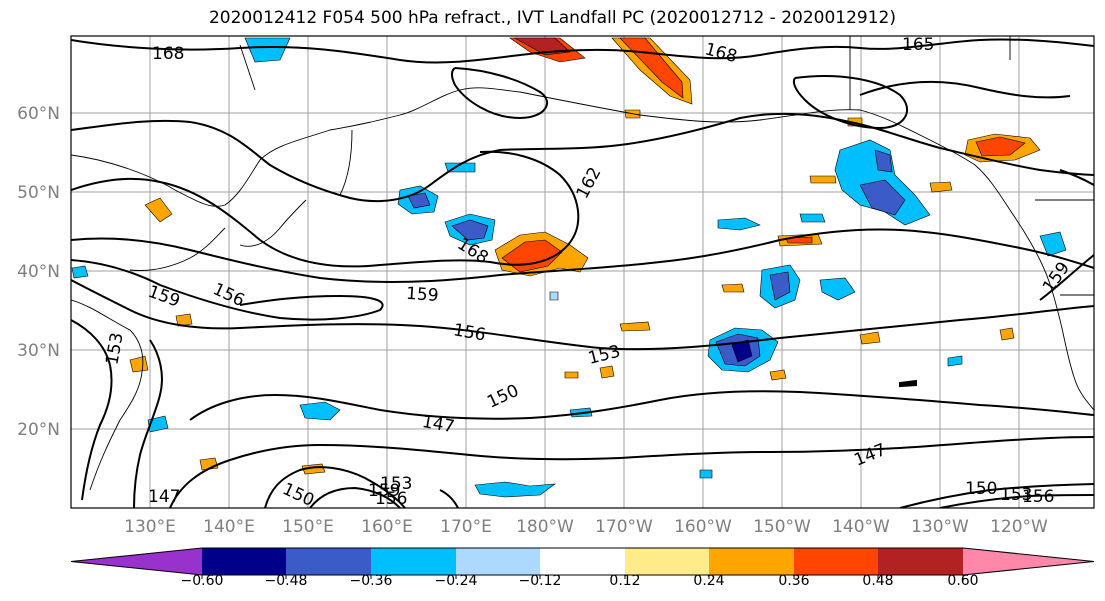 This screenshot has height=601, width=1105. What do you see at coordinates (456, 581) in the screenshot?
I see `colorbar-tick-label: −0.24` at bounding box center [456, 581].